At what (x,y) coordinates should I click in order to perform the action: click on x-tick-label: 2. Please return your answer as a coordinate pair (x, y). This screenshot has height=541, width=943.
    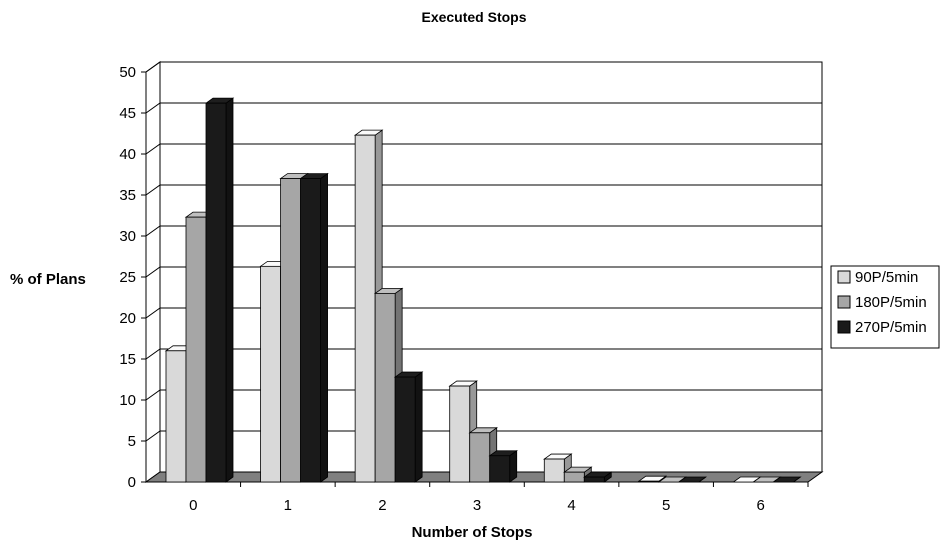
    Looking at the image, I should click on (382, 505).